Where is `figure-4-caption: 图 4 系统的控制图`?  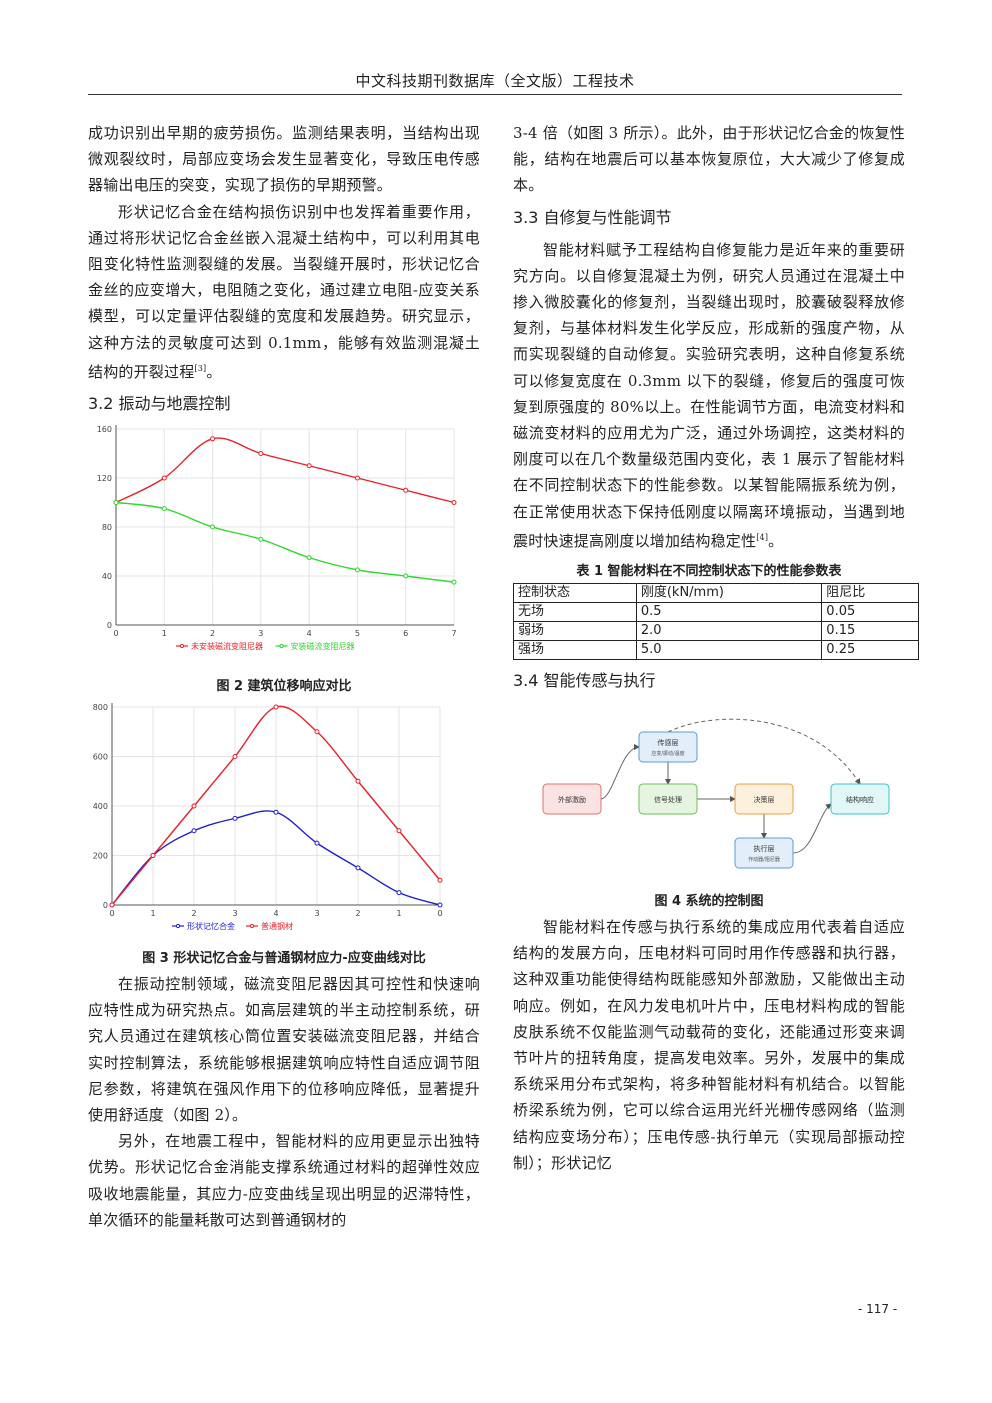 figure-4-caption: 图 4 系统的控制图 is located at coordinates (709, 902).